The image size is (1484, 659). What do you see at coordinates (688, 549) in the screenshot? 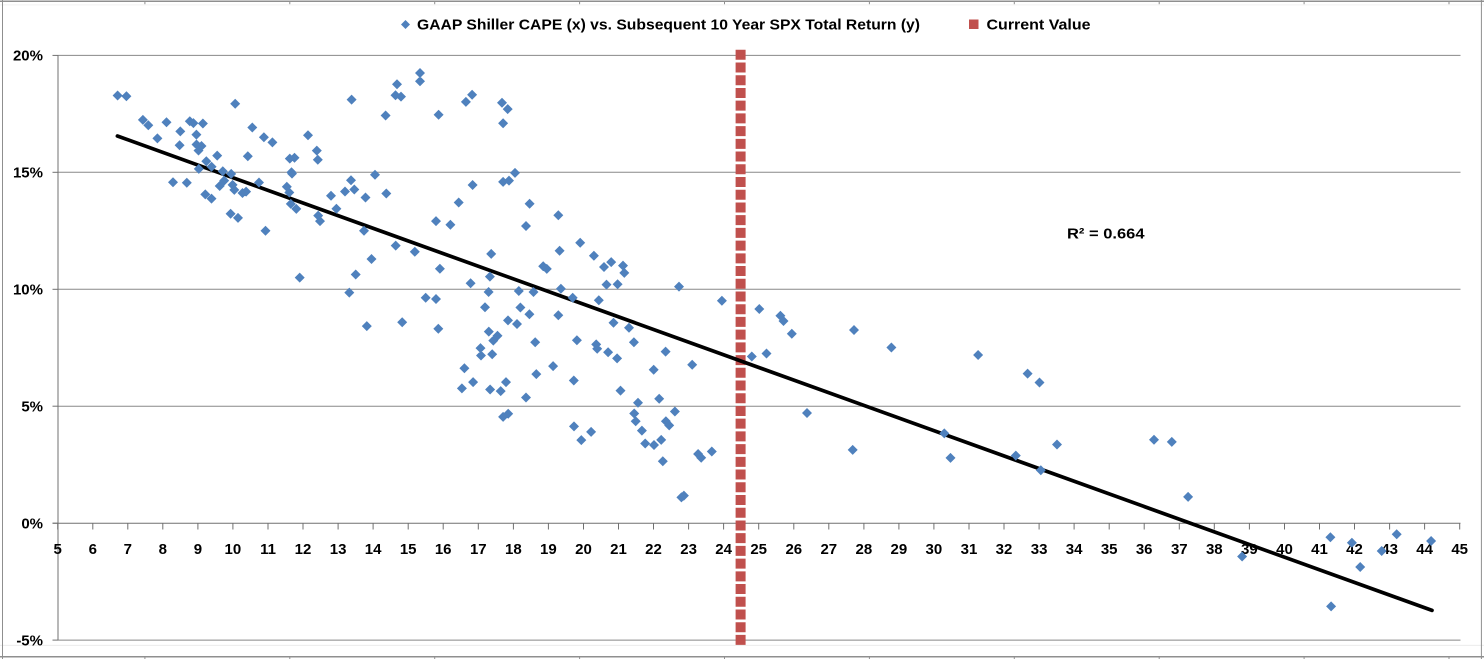
I see `svg-text: 23` at bounding box center [688, 549].